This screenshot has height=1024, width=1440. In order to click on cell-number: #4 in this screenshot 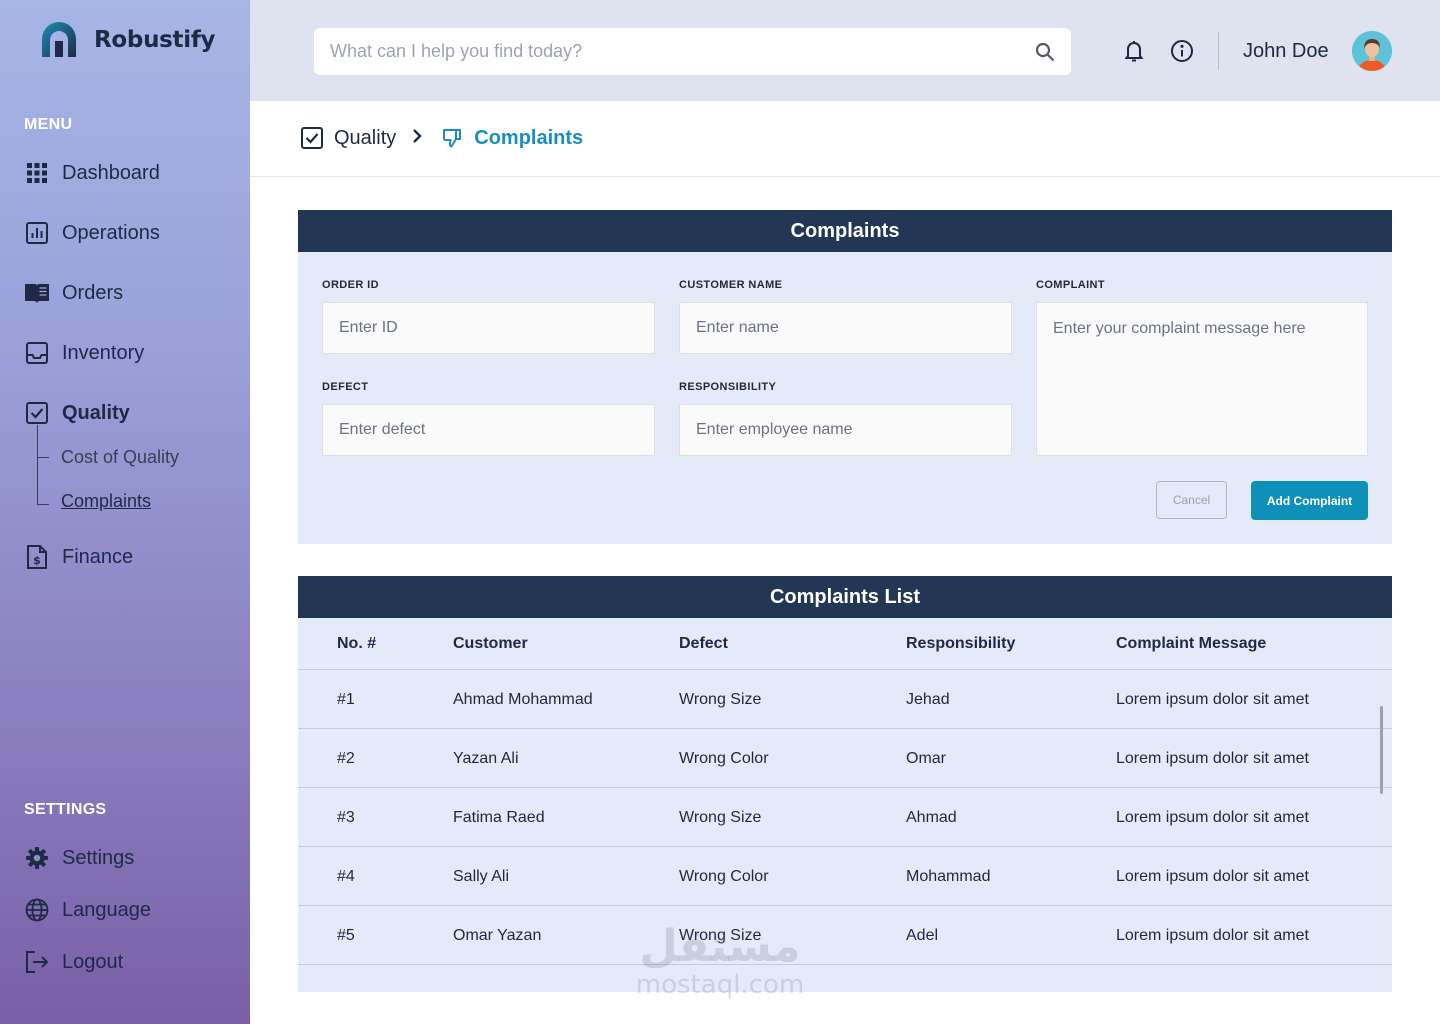, I will do `click(346, 876)`.